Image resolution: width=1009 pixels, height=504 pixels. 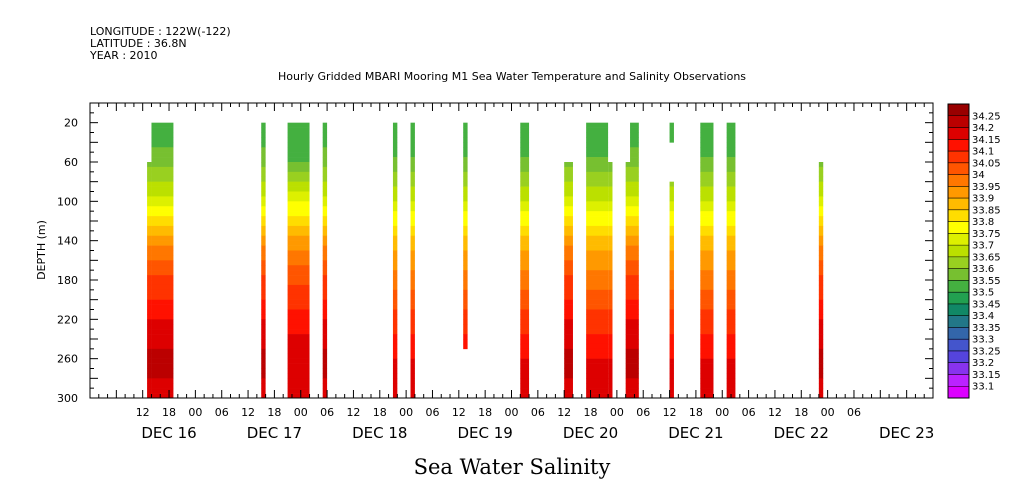 What do you see at coordinates (983, 316) in the screenshot?
I see `colorbar-label: 33.4` at bounding box center [983, 316].